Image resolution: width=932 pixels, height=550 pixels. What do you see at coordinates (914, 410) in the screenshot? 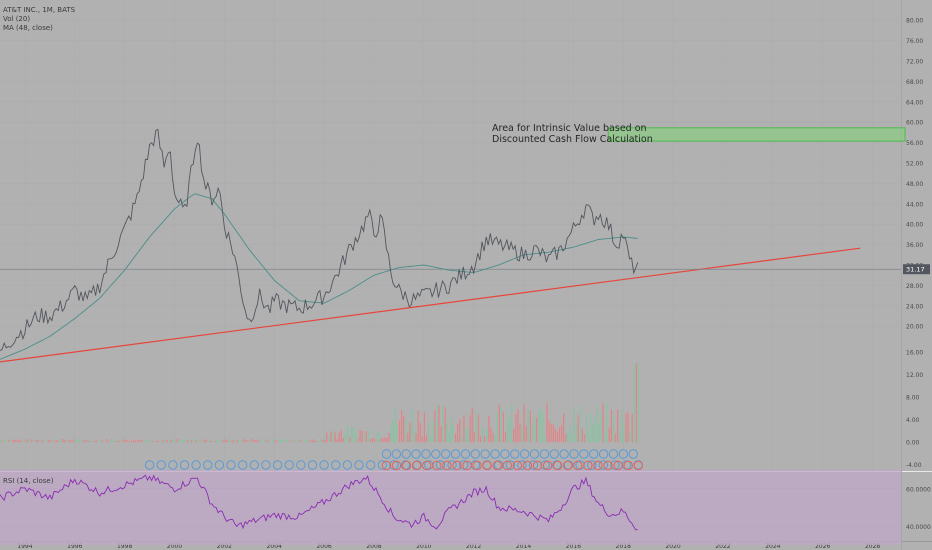
I see `volume-axis: 16.00 12.00 8.00 4.00 0.00 -4.00` at bounding box center [914, 410].